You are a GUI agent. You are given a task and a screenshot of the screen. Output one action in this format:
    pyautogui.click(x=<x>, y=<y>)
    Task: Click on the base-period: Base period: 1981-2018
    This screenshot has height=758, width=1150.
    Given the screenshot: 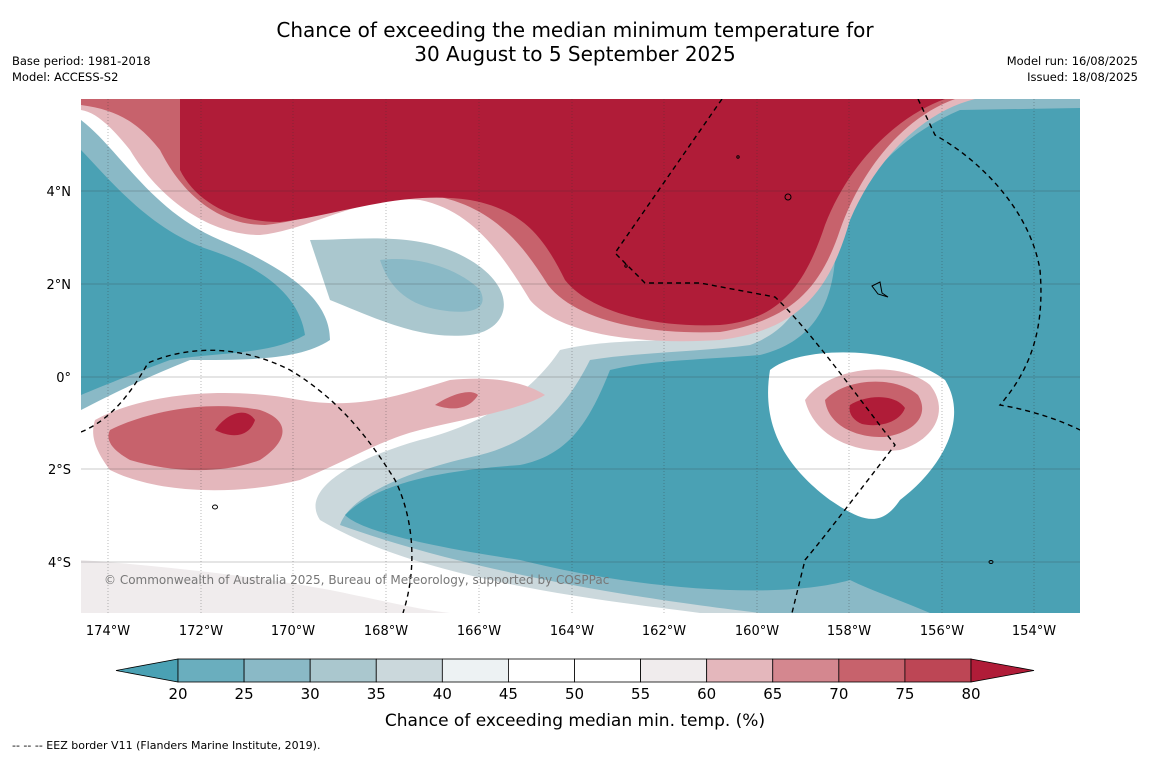 What is the action you would take?
    pyautogui.click(x=81, y=61)
    